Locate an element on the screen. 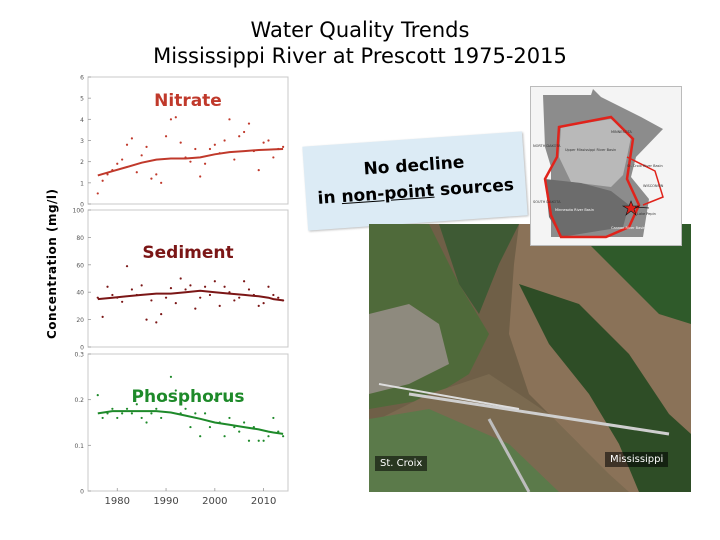  y-tick-label: 5 is located at coordinates (82, 99).